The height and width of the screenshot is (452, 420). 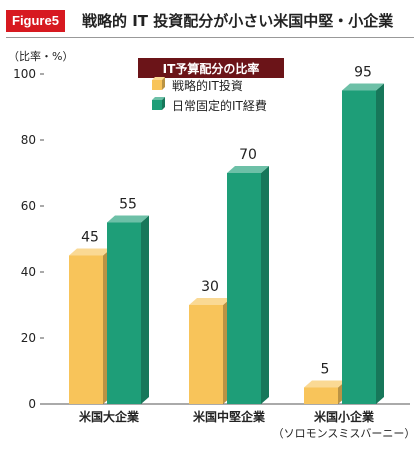 What do you see at coordinates (210, 37) in the screenshot?
I see `header-divider` at bounding box center [210, 37].